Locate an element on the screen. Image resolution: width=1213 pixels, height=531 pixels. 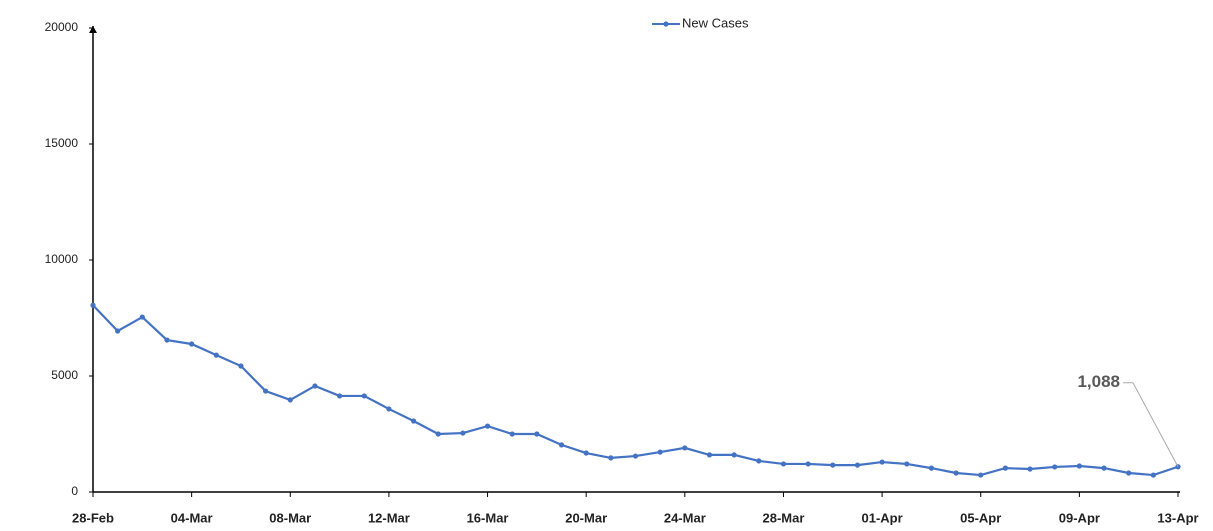
y-axis-arrow is located at coordinates (93, 29).